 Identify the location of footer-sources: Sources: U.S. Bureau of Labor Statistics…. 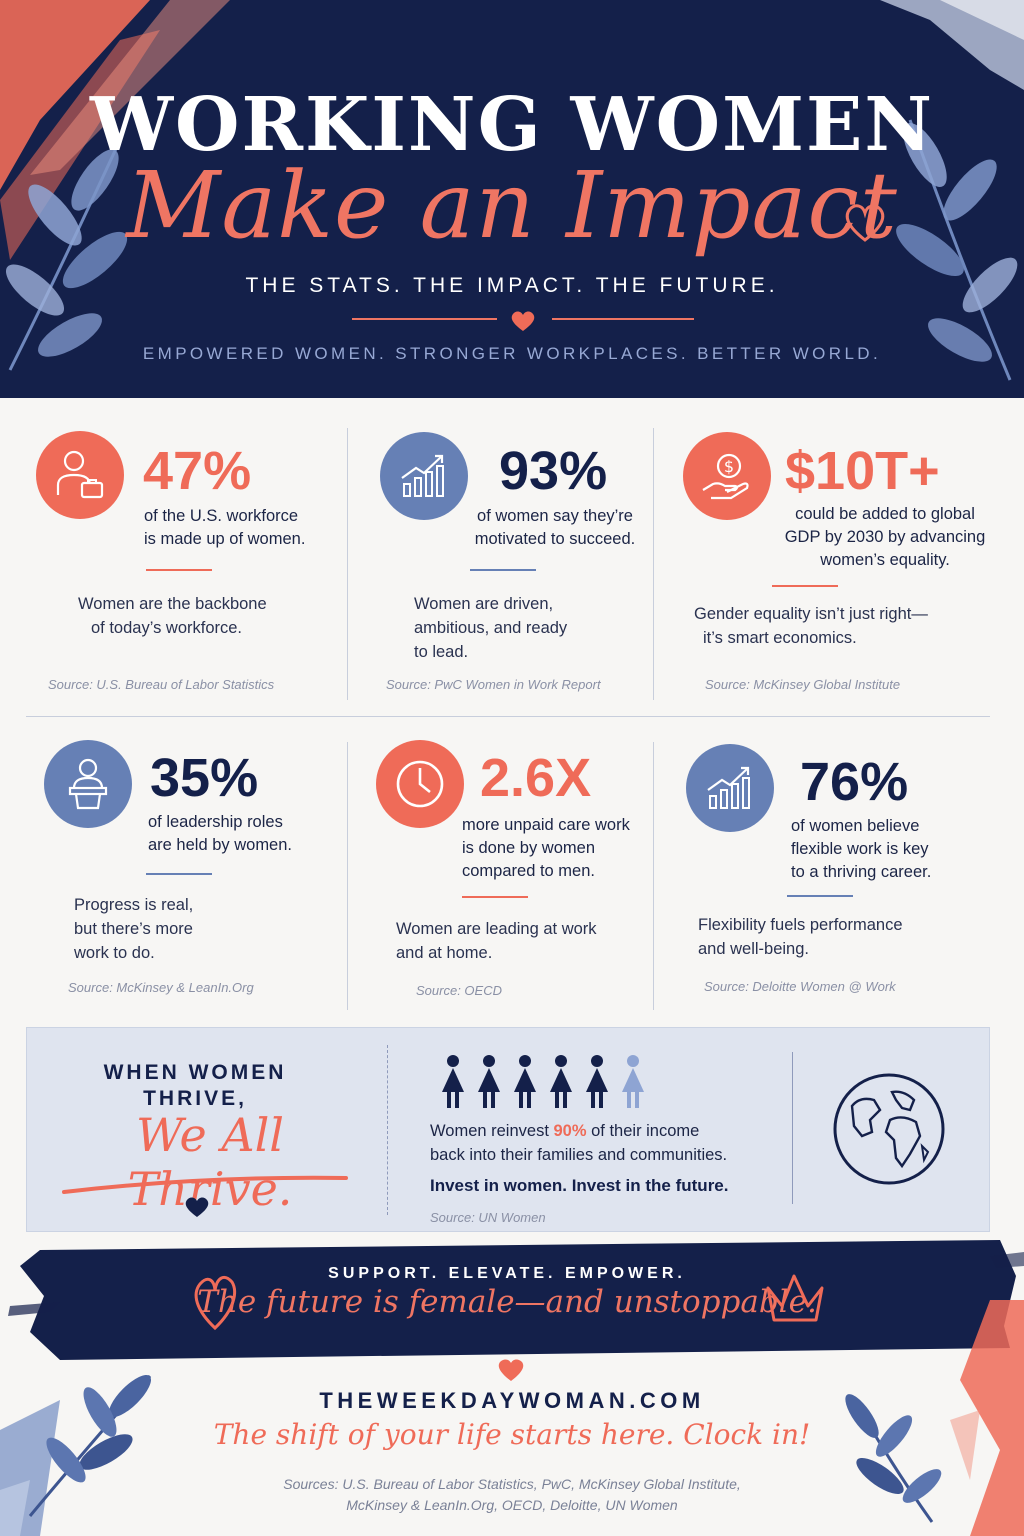
(512, 1484).